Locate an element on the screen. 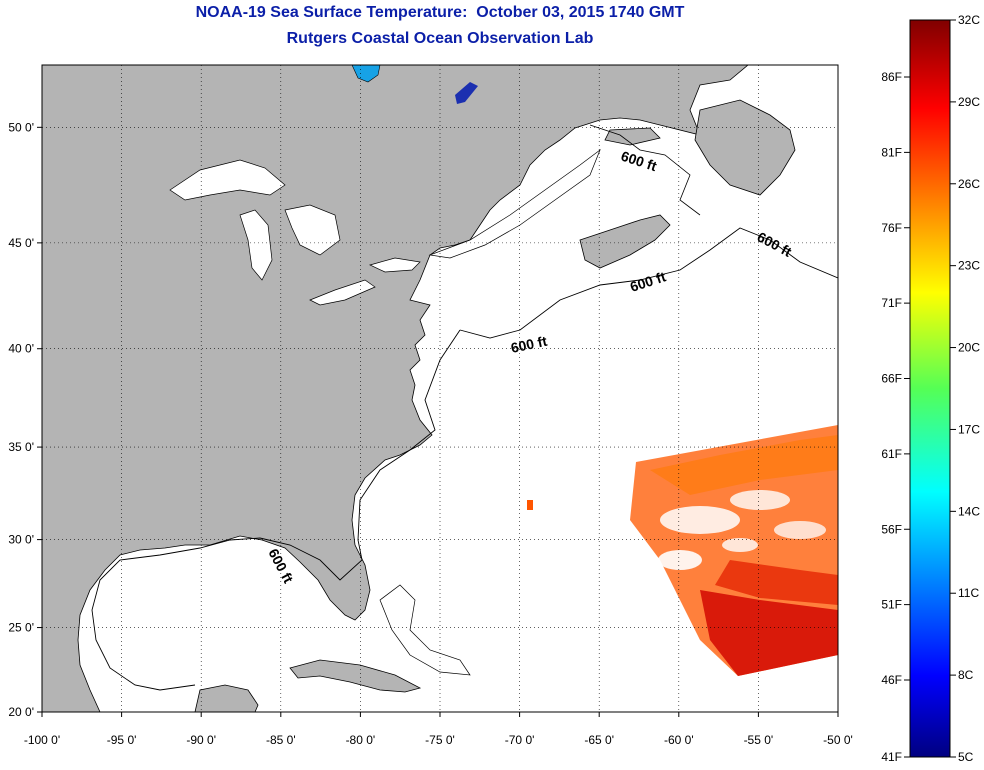  lake-ontario is located at coordinates (394, 265).